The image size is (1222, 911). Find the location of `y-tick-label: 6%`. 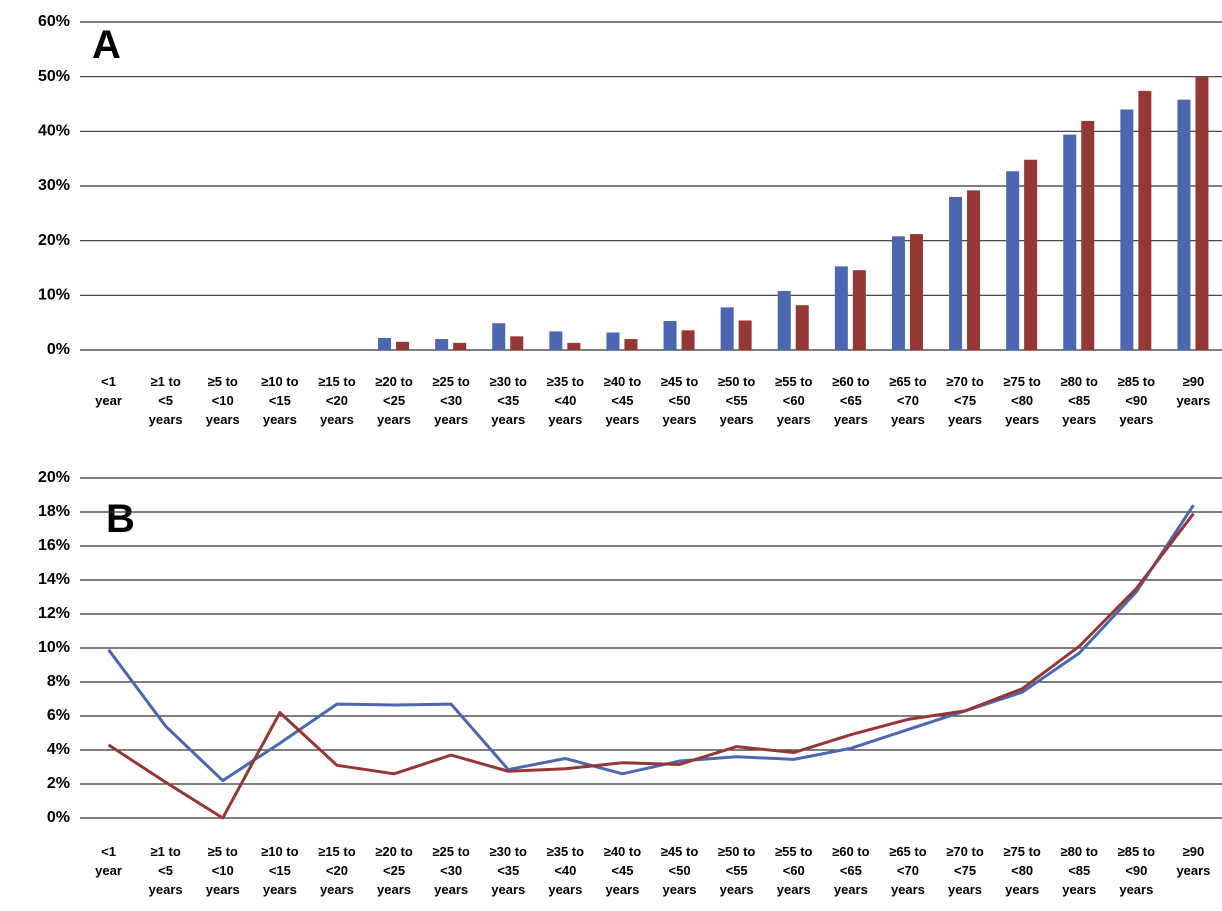

y-tick-label: 6% is located at coordinates (58, 715).